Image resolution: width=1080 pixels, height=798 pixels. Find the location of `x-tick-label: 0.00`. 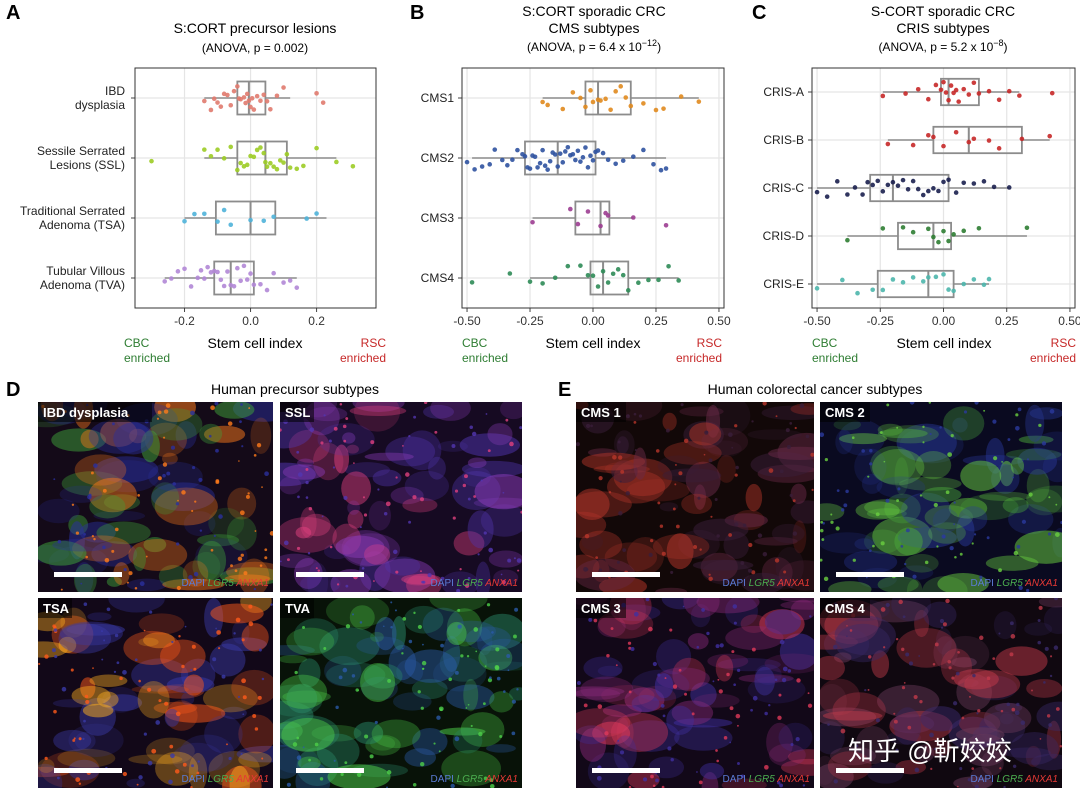

x-tick-label: 0.00 is located at coordinates (944, 321).